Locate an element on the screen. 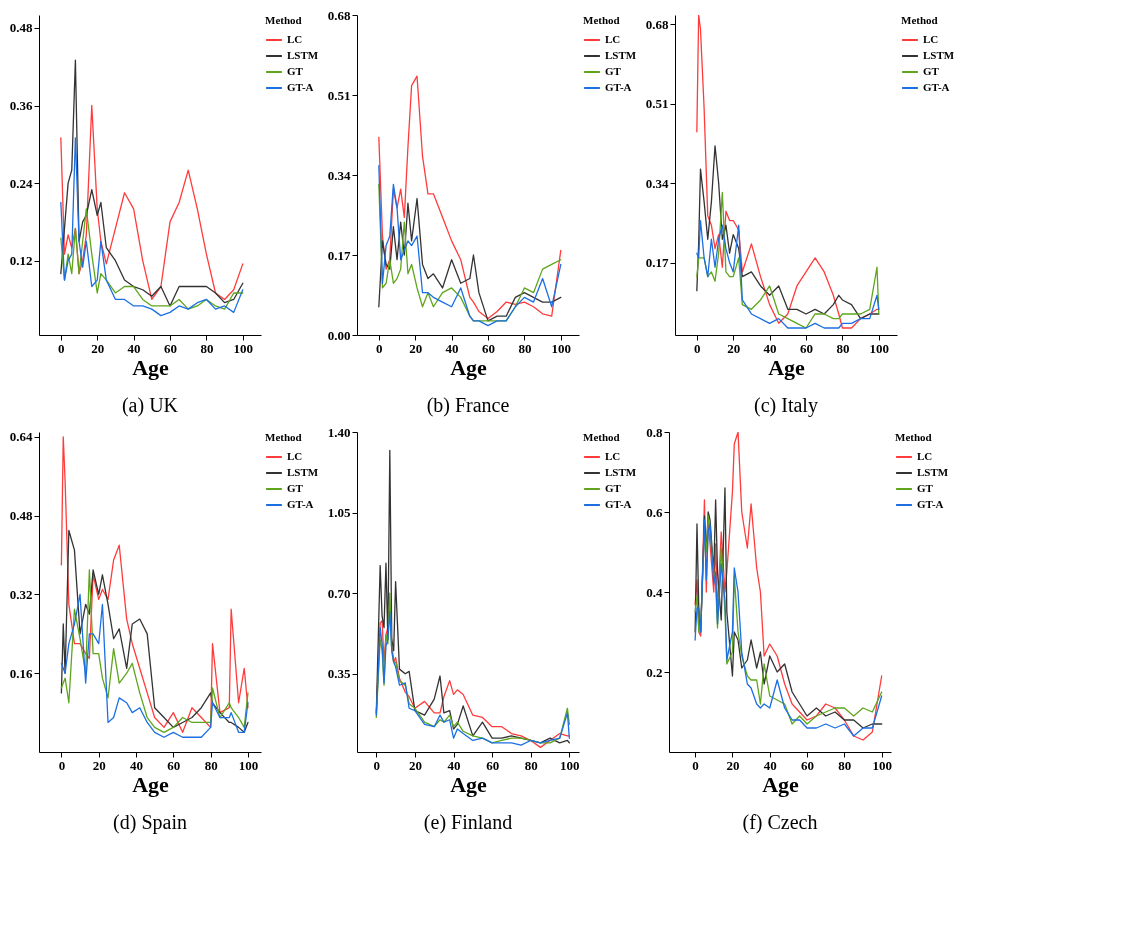  y-tick-label: 1.40 is located at coordinates (339, 432).